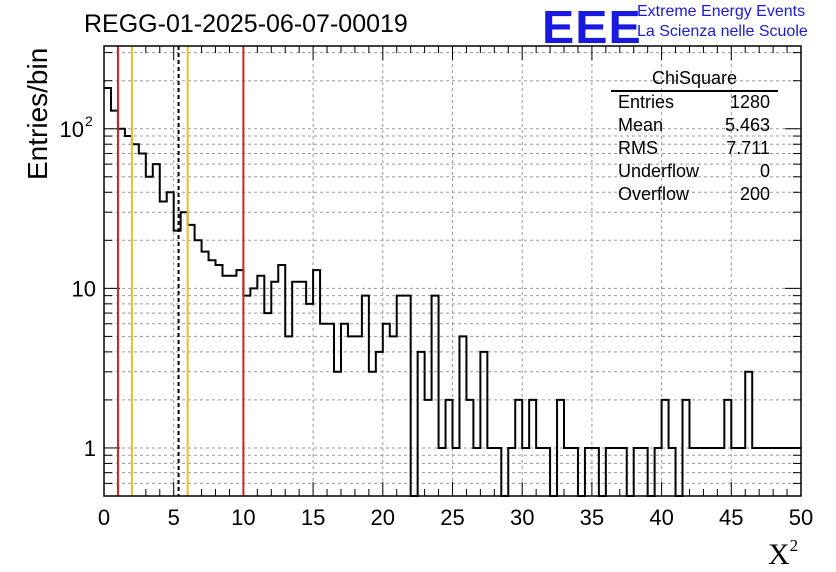 The height and width of the screenshot is (572, 836). What do you see at coordinates (89, 121) in the screenshot?
I see `y-tick-label-exponent: 2` at bounding box center [89, 121].